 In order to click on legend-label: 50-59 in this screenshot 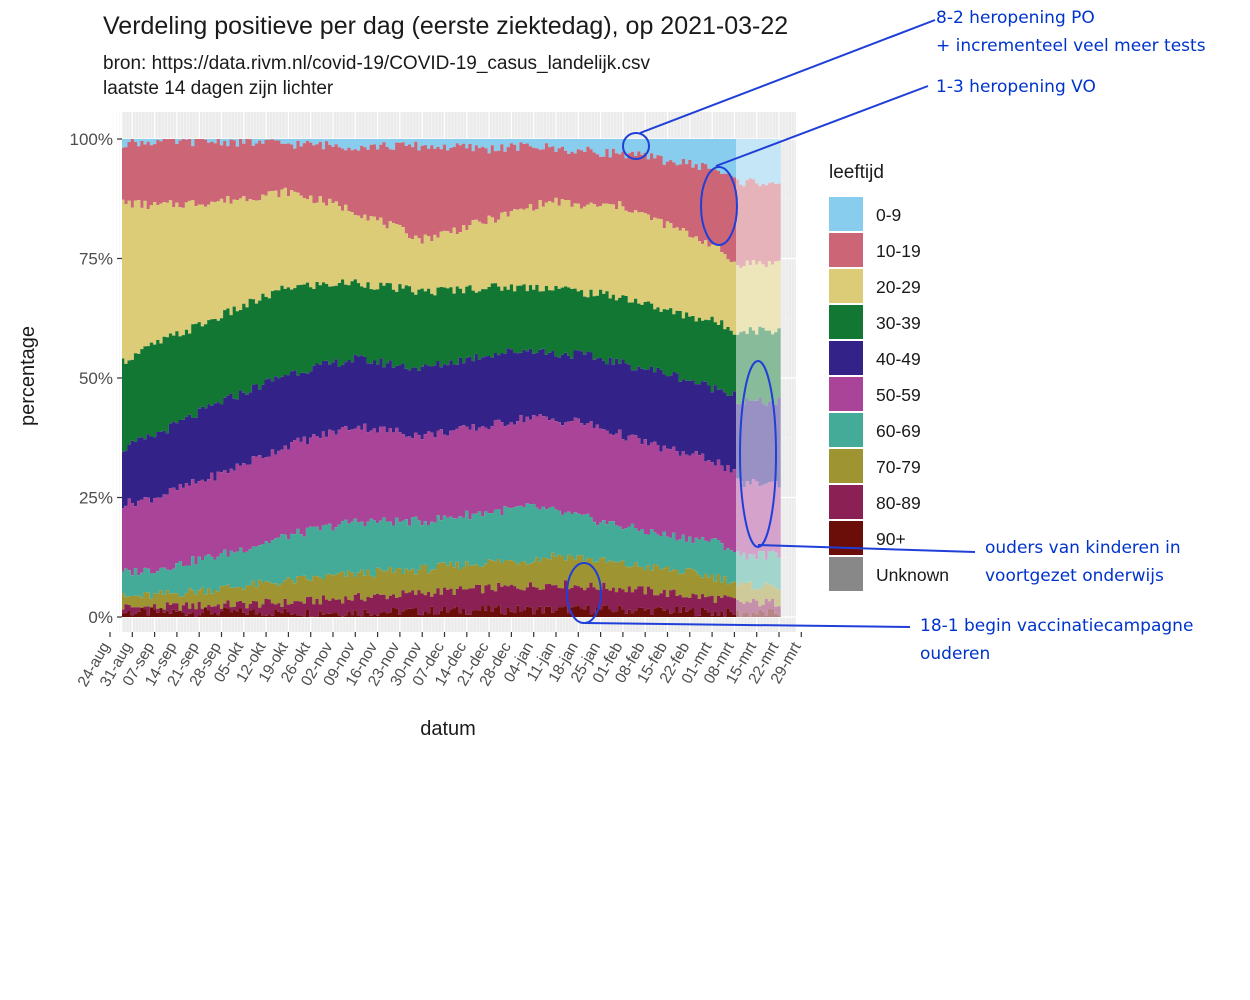, I will do `click(898, 395)`.